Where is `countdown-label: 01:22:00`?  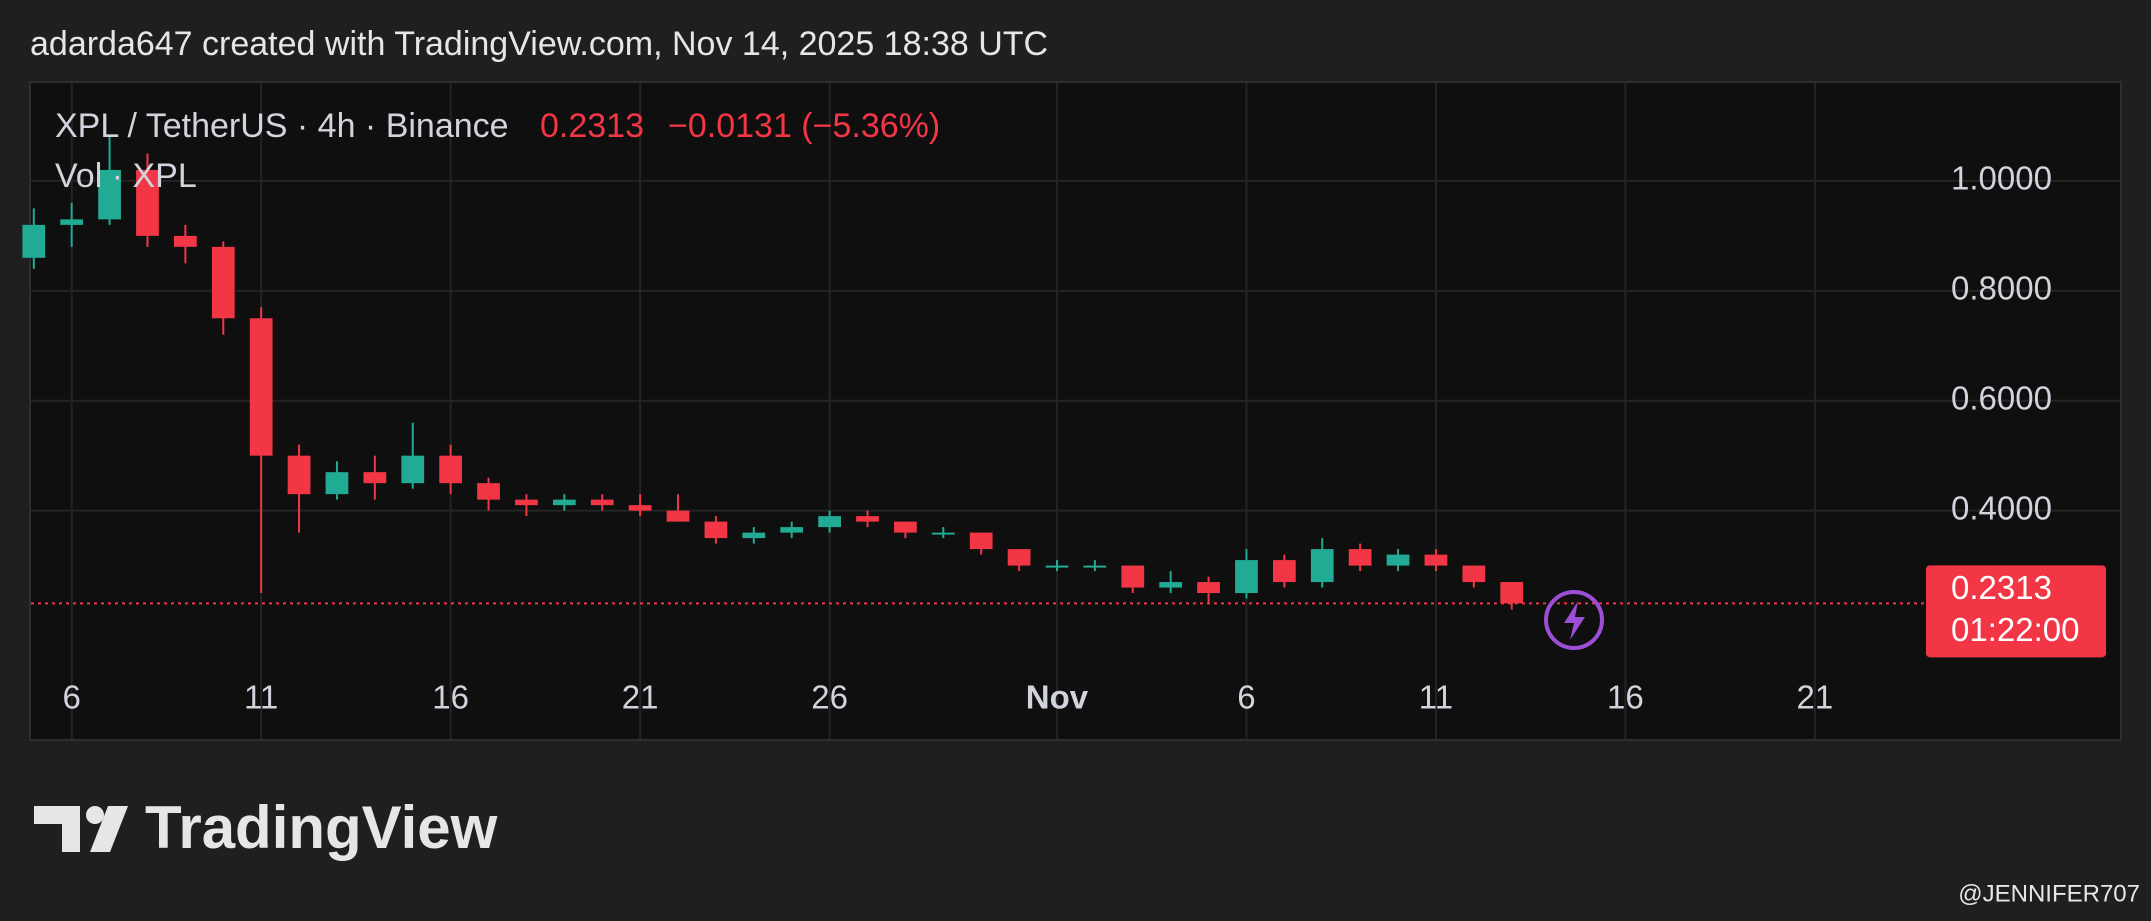 countdown-label: 01:22:00 is located at coordinates (2015, 629).